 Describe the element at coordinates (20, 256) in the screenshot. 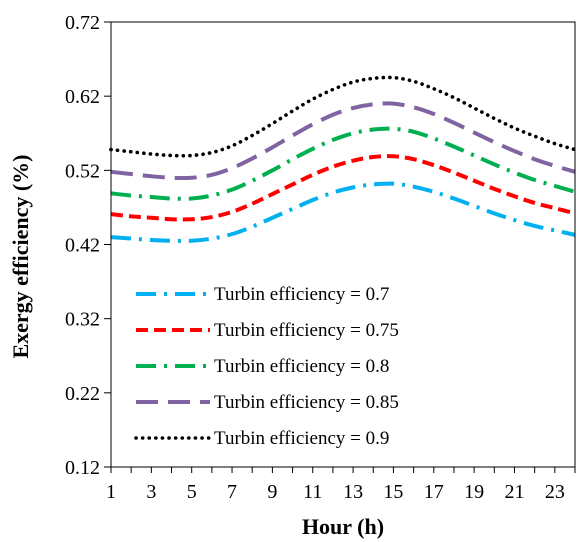

I see `y-axis-title: Exergy efficiency (%)` at that location.